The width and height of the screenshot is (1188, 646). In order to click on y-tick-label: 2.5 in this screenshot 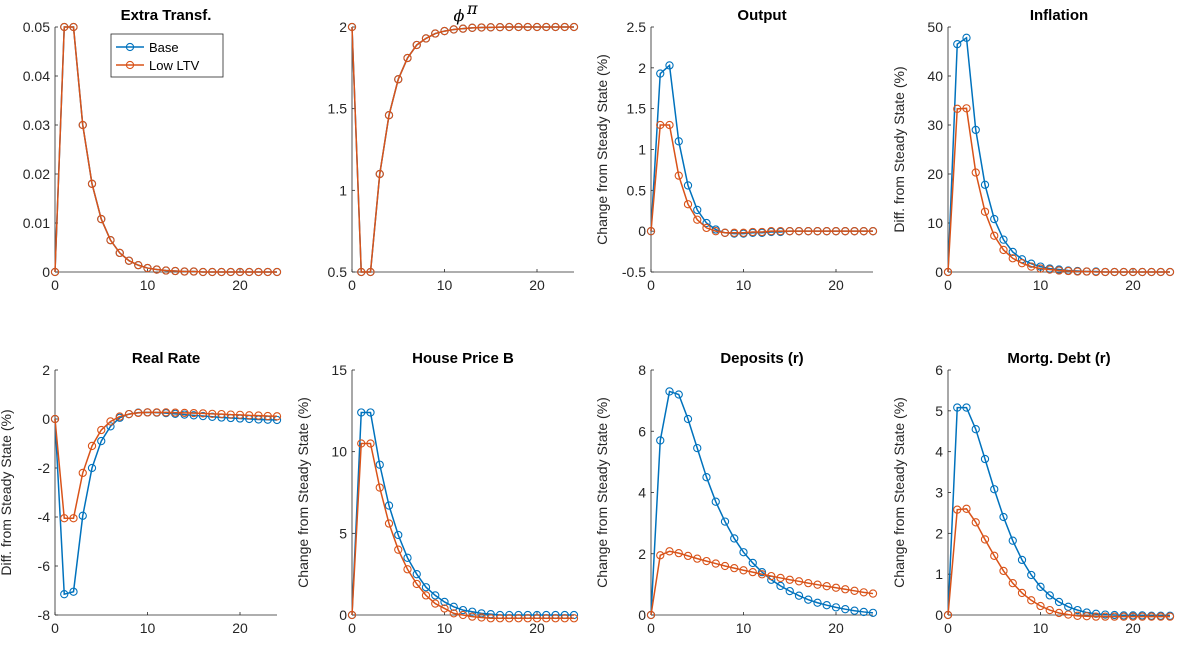, I will do `click(637, 27)`.